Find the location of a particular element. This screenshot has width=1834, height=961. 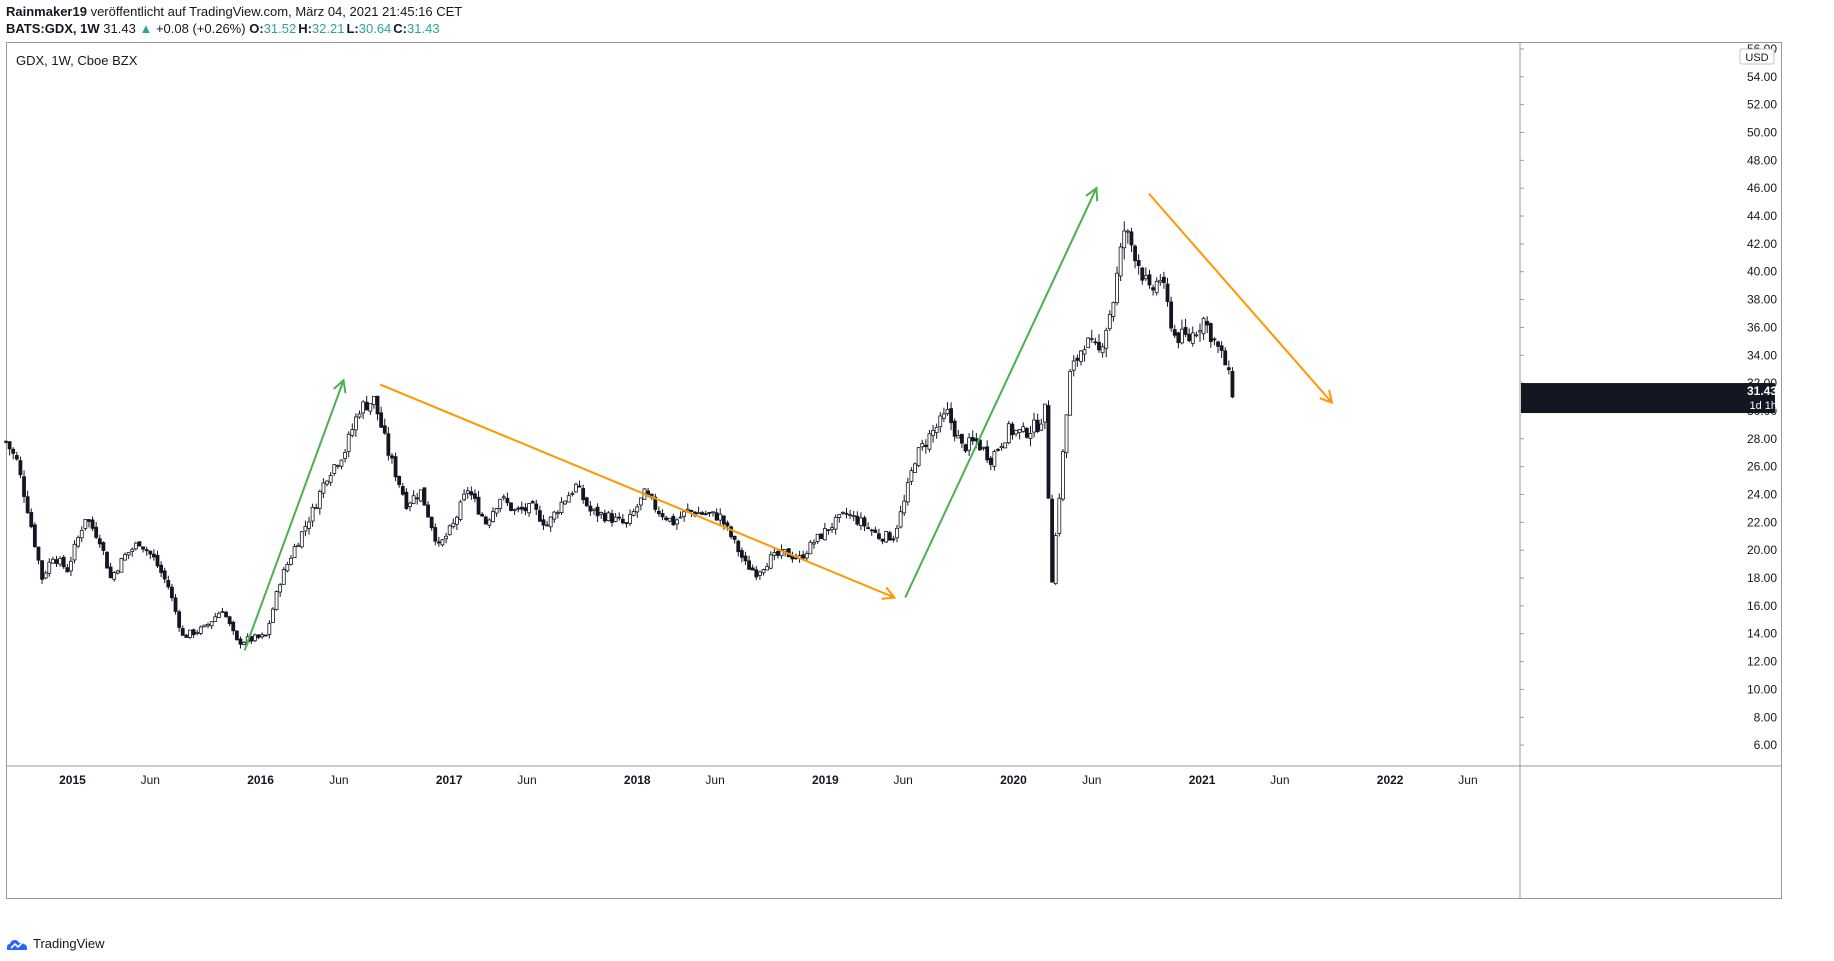

y-tick-label: 54.00 is located at coordinates (1762, 77).